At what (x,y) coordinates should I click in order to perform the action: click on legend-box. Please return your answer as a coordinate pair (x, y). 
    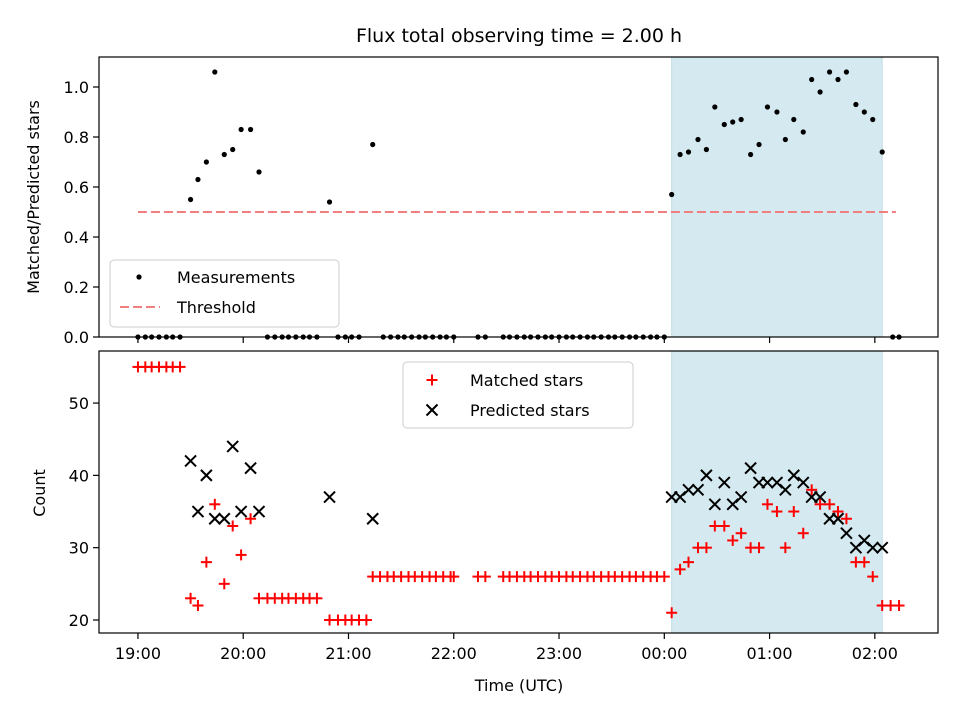
    Looking at the image, I should click on (224, 293).